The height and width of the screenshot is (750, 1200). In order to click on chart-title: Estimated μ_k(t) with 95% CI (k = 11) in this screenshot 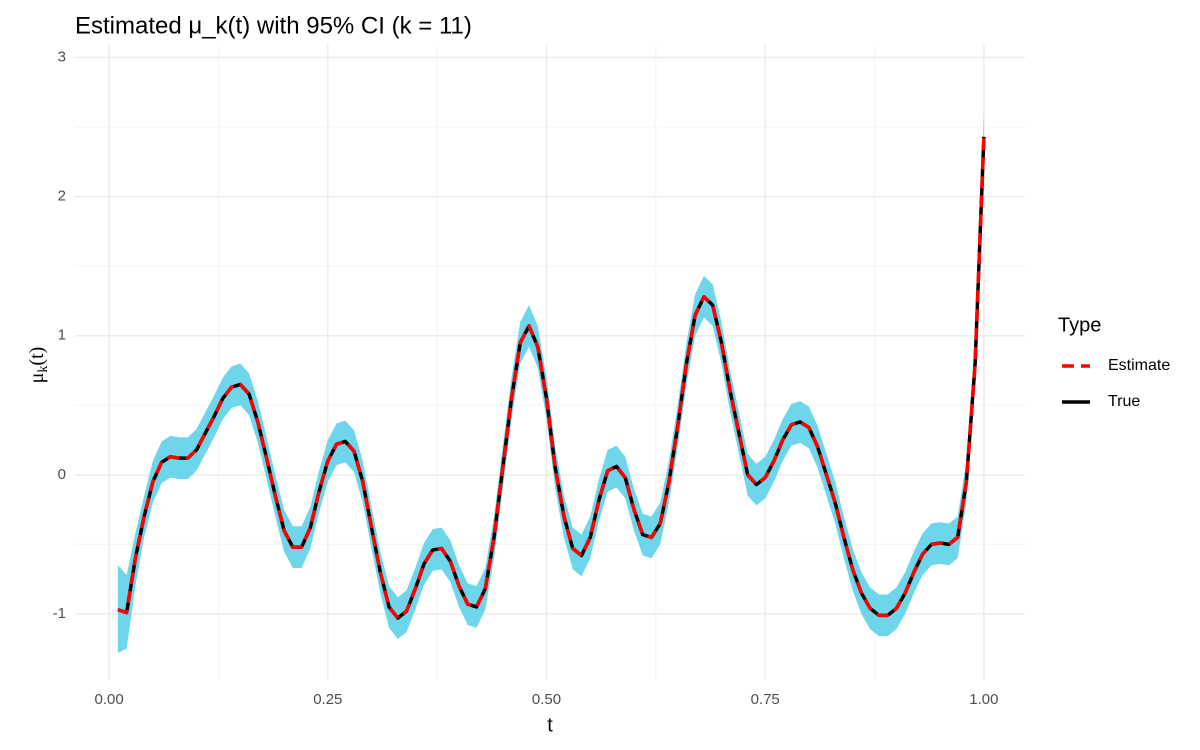, I will do `click(273, 25)`.